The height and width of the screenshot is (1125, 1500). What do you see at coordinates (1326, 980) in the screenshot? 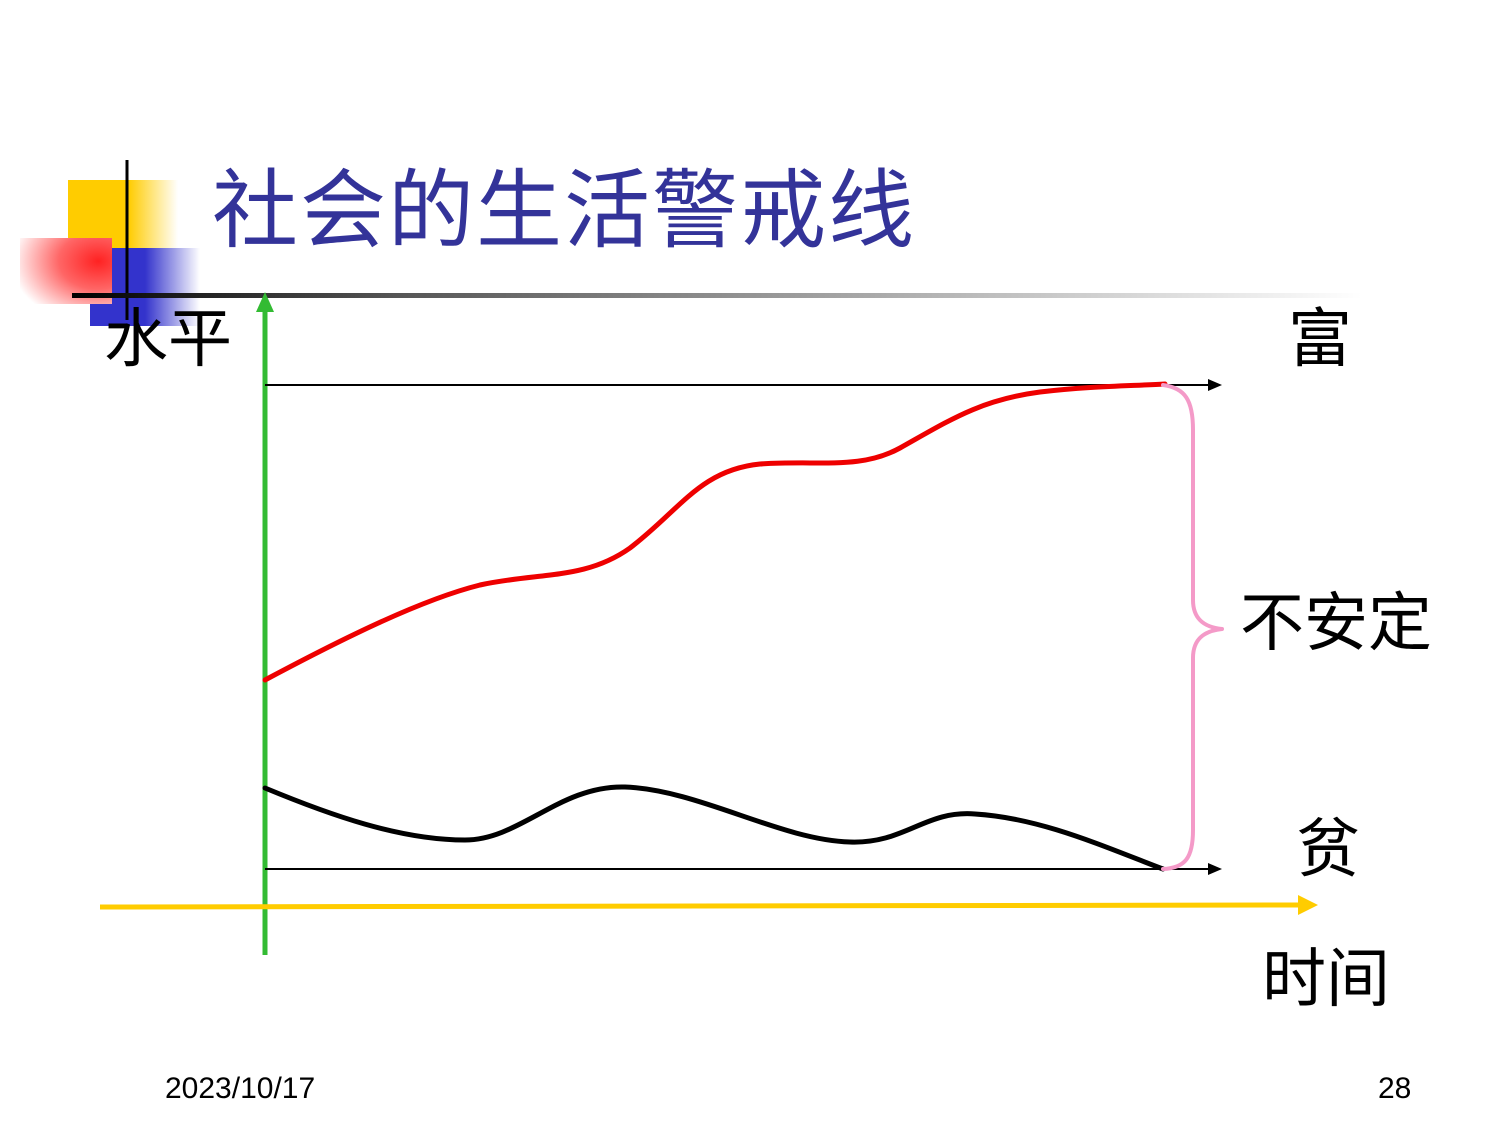
I see `x-axis-label: 时间` at bounding box center [1326, 980].